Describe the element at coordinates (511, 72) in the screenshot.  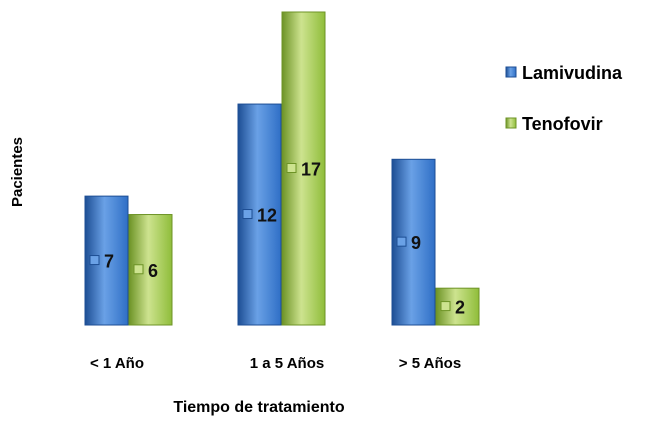
I see `legend-marker-lamivudina` at that location.